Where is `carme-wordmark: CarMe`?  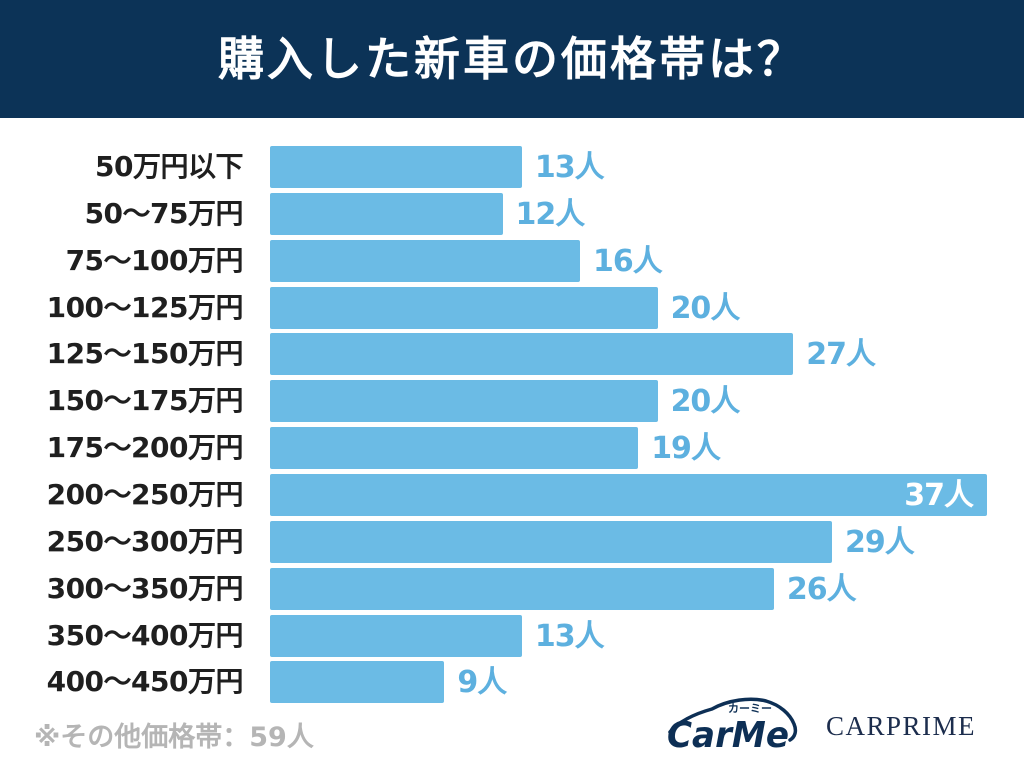 carme-wordmark: CarMe is located at coordinates (728, 734).